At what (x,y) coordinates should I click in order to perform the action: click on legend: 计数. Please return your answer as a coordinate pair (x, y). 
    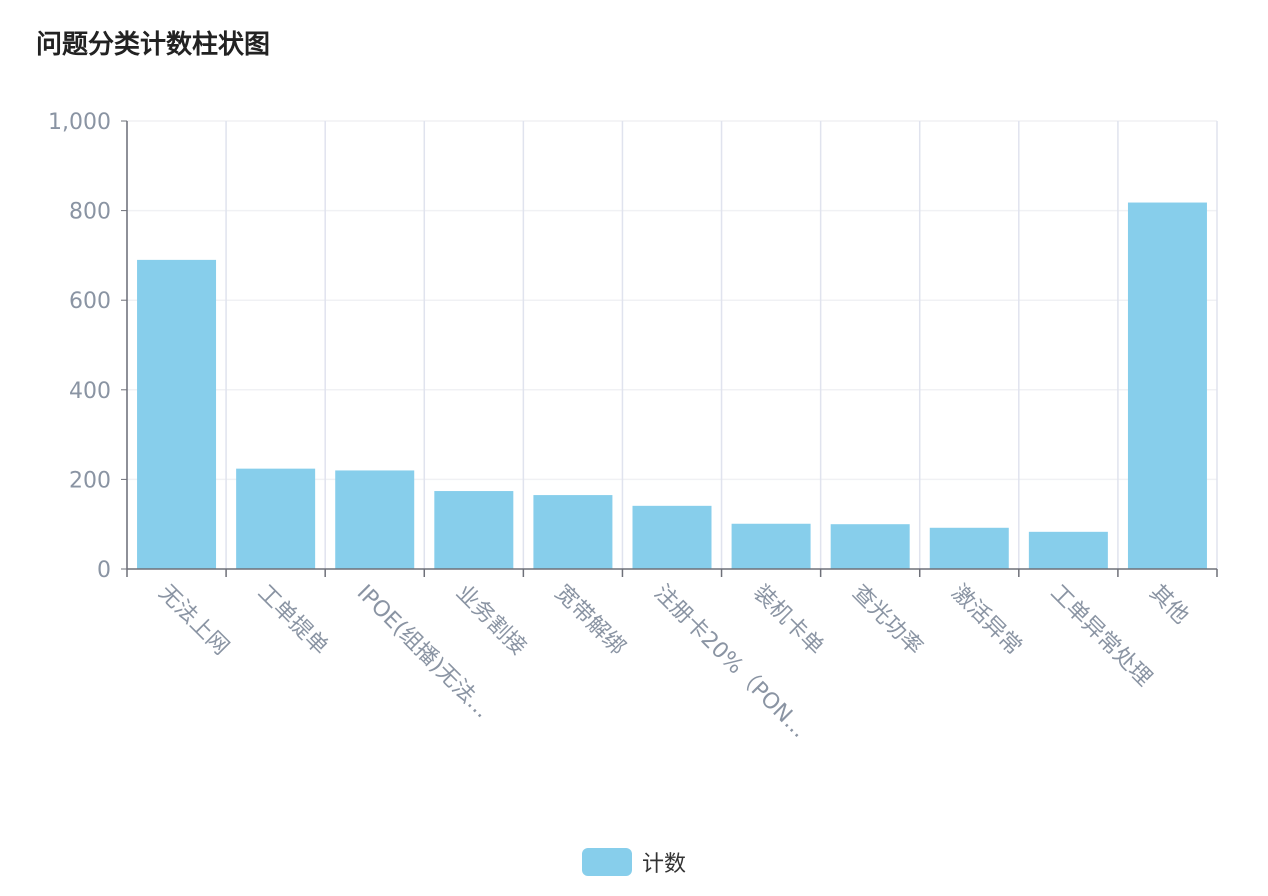
    Looking at the image, I should click on (634, 862).